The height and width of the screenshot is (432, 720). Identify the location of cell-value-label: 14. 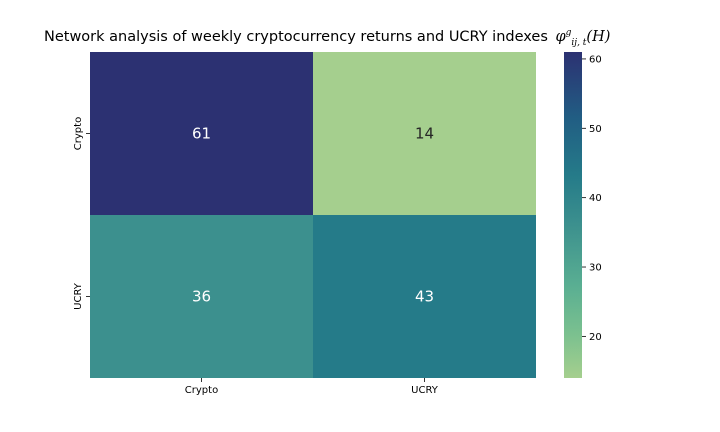
(424, 134).